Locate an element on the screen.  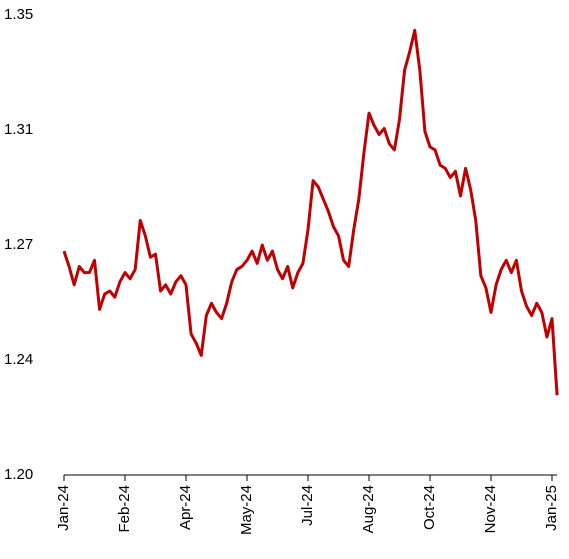
x-tick-label: Nov-24 is located at coordinates (490, 509).